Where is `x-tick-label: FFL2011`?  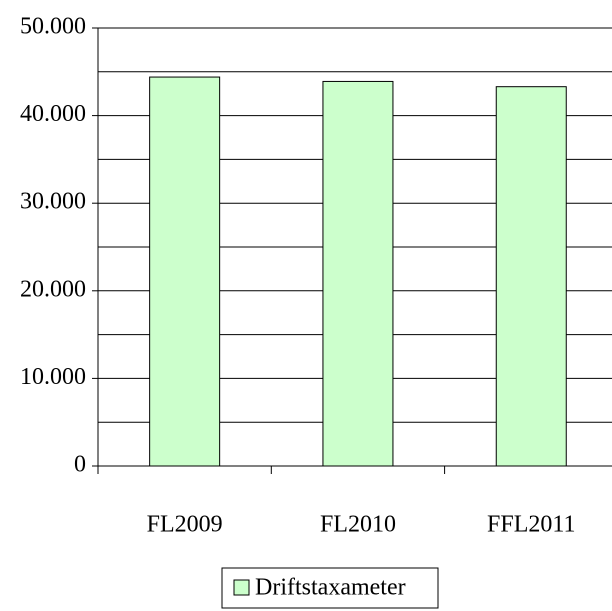 x-tick-label: FFL2011 is located at coordinates (531, 525).